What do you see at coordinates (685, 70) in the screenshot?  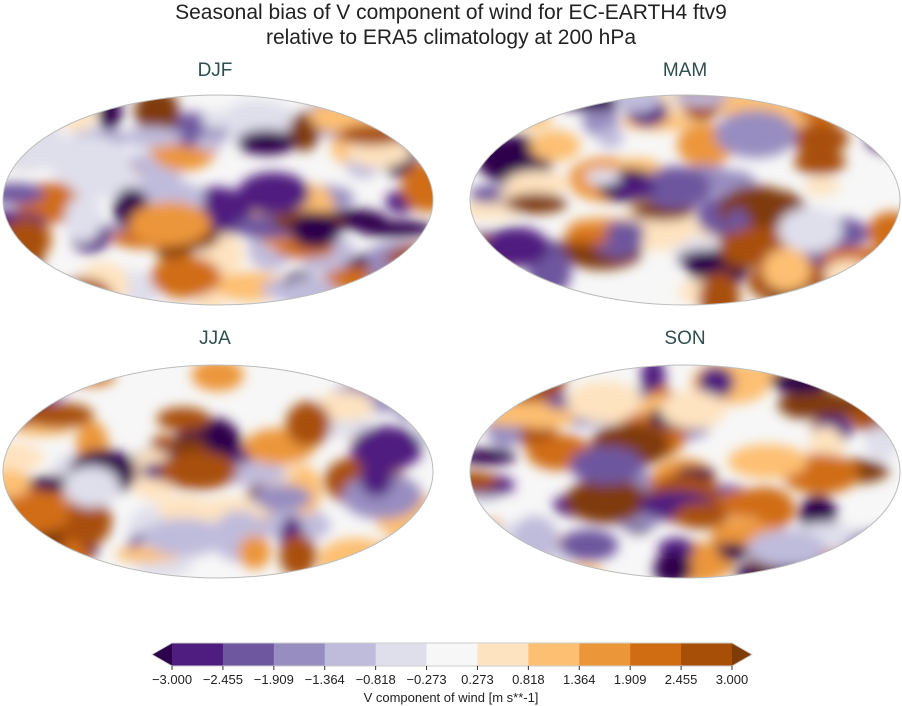 I see `panel-title-mam: MAM` at bounding box center [685, 70].